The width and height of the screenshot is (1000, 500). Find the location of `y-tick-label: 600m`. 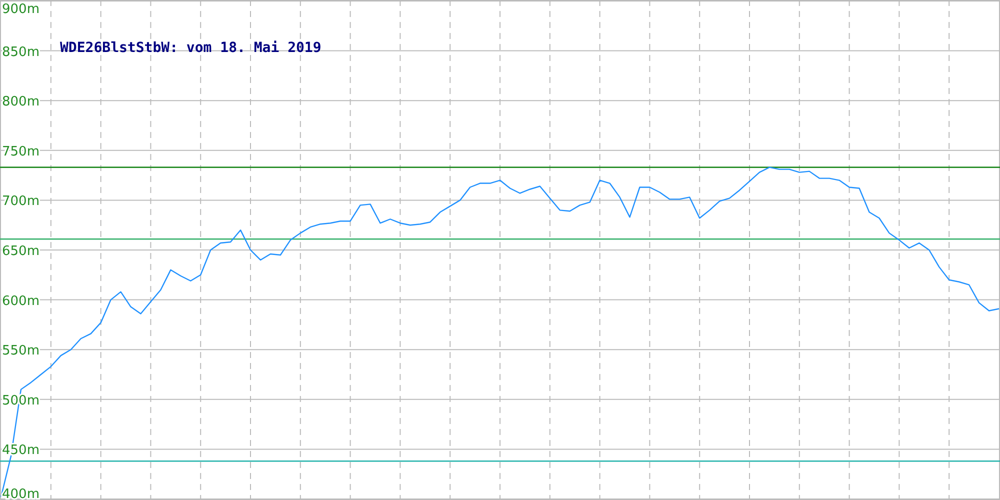

y-tick-label: 600m is located at coordinates (21, 301).